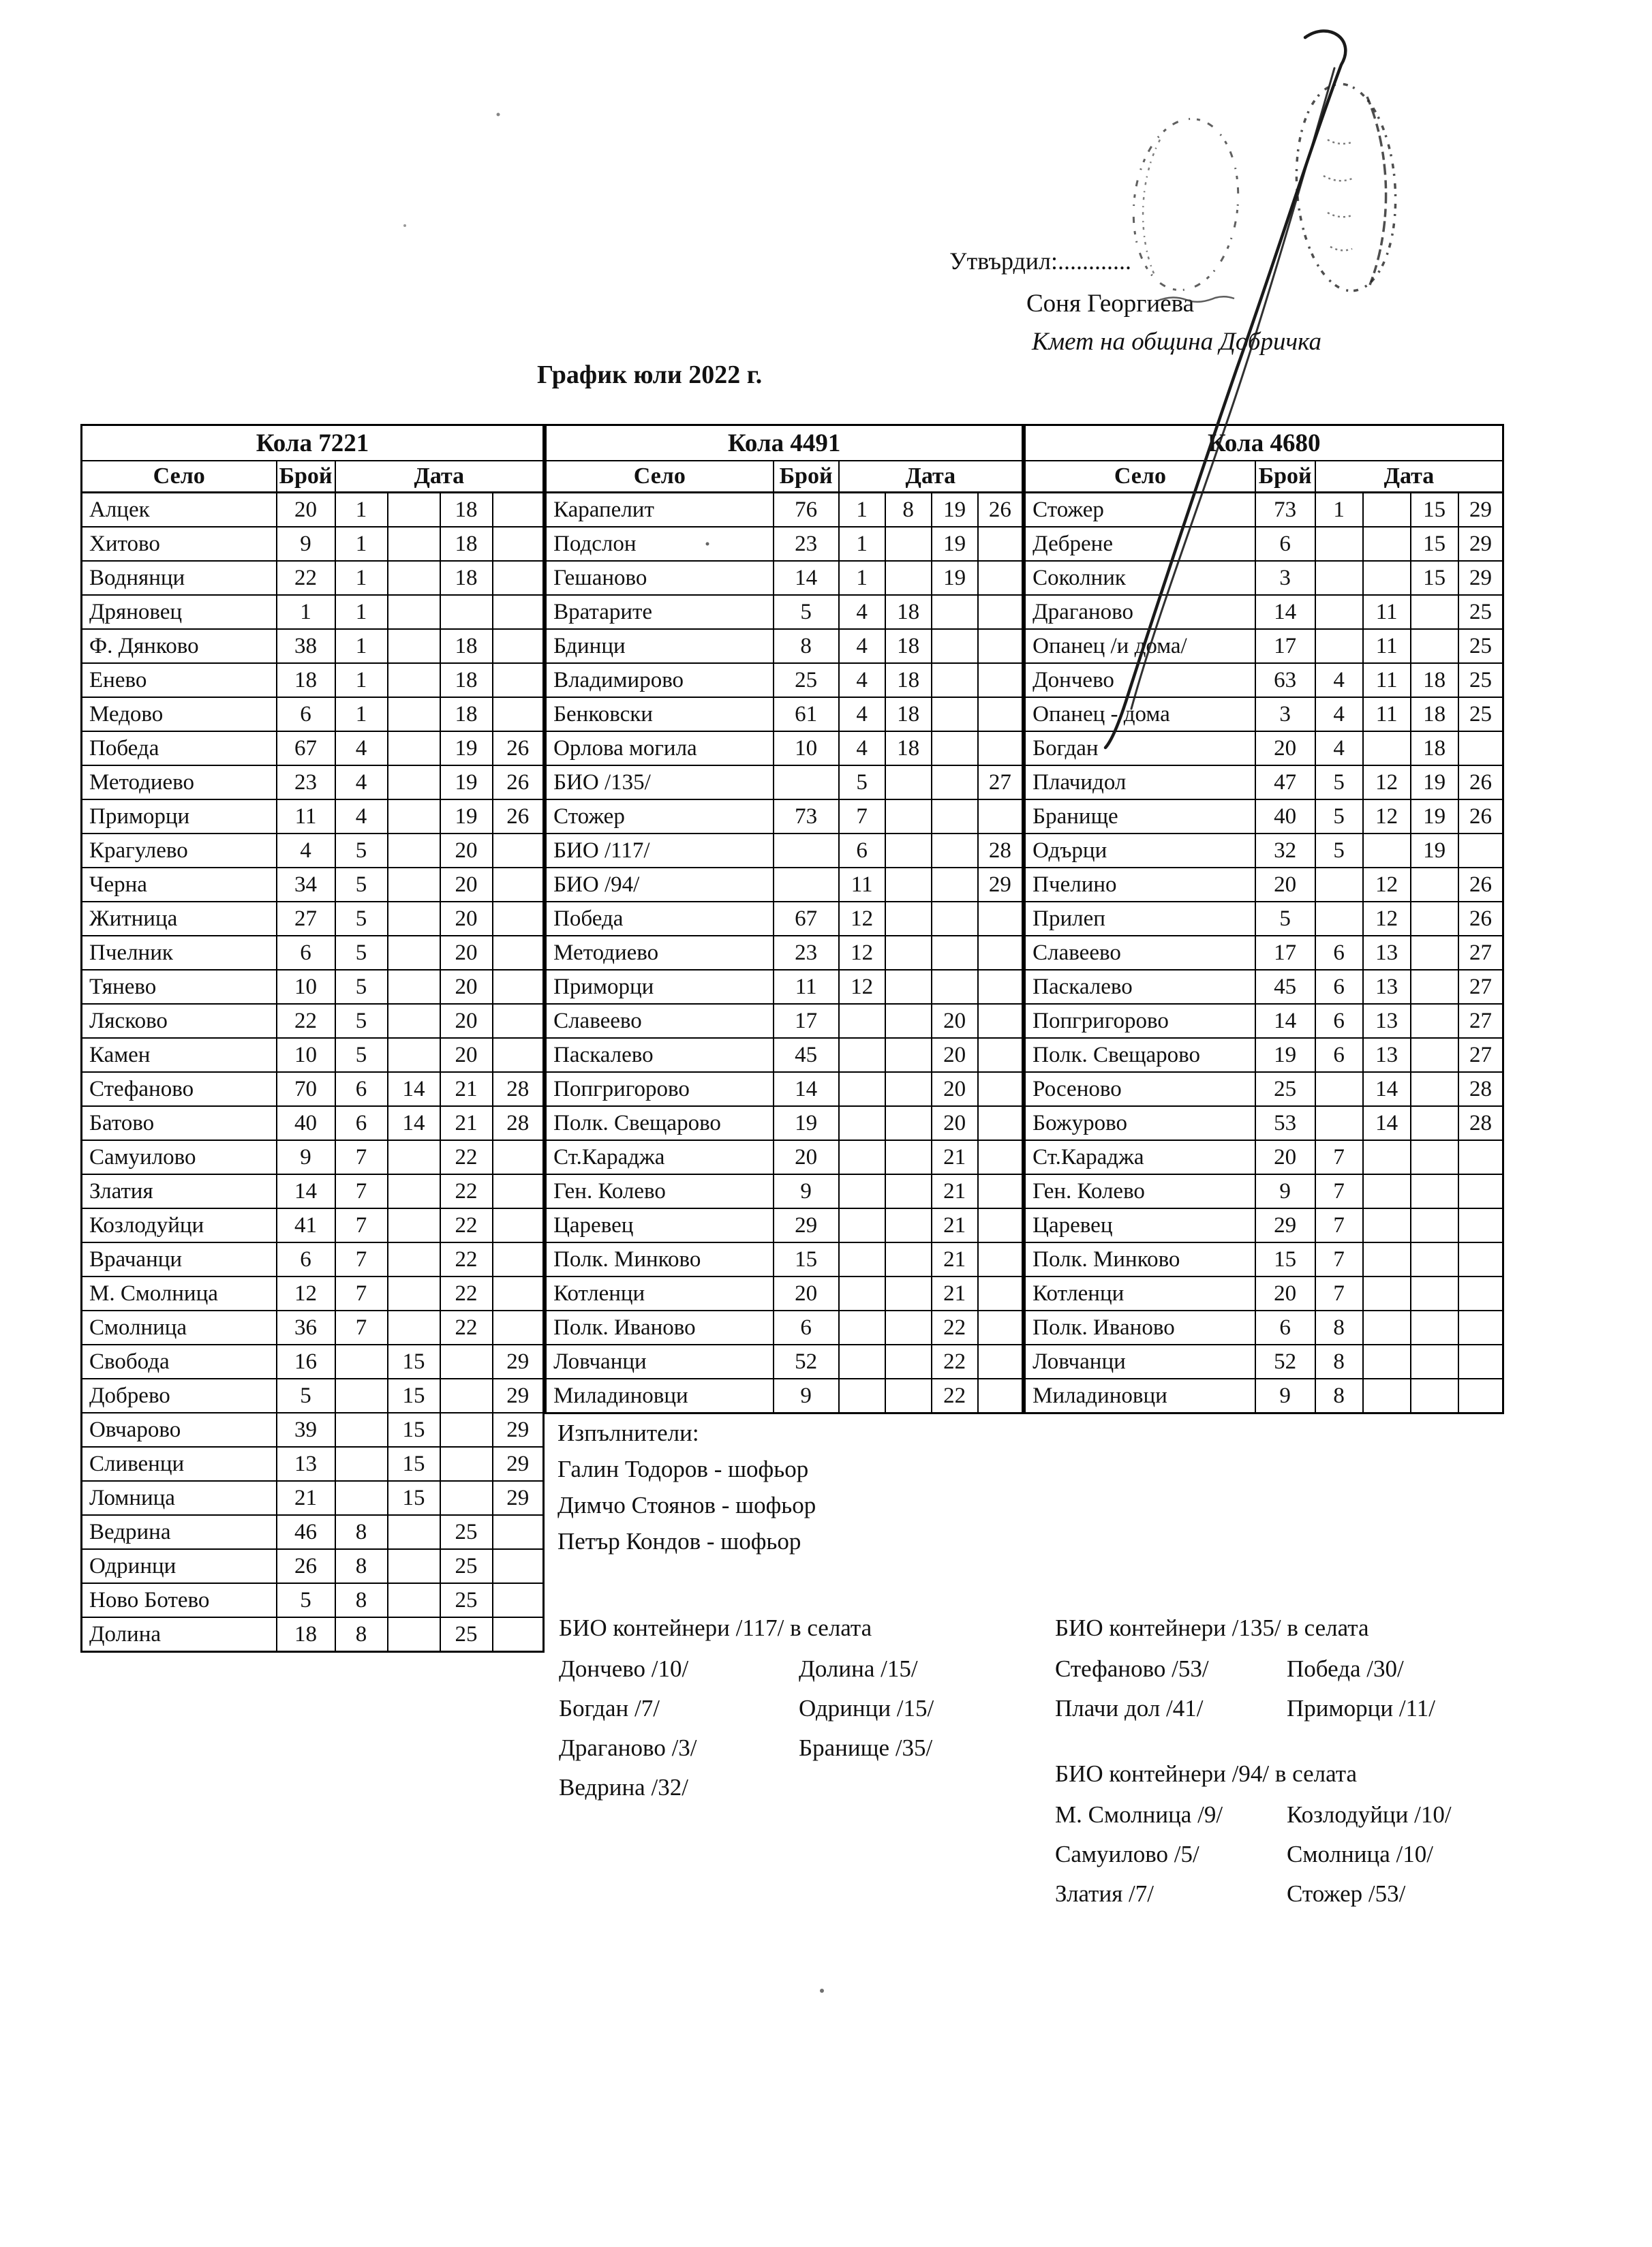 This screenshot has width=1652, height=2247. I want to click on village-cell: Победа, so click(178, 748).